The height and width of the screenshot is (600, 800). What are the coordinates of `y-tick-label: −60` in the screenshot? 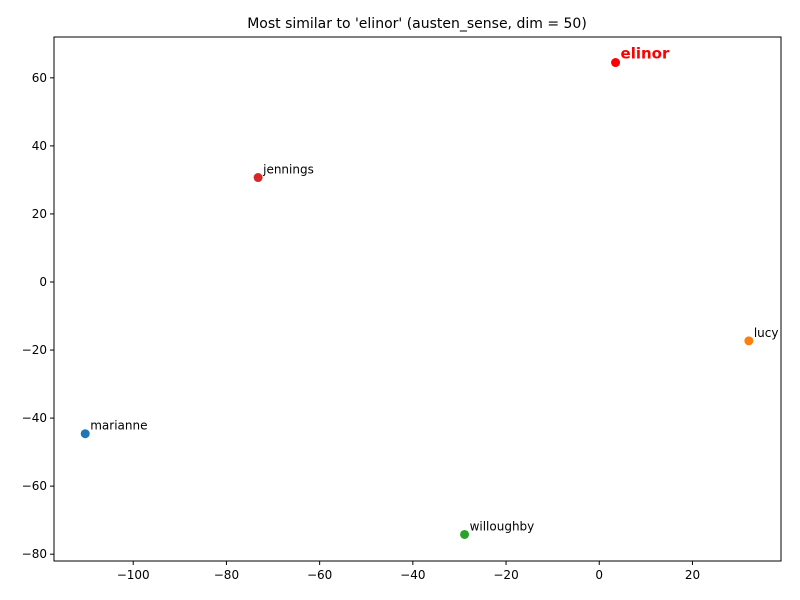 It's located at (34, 486).